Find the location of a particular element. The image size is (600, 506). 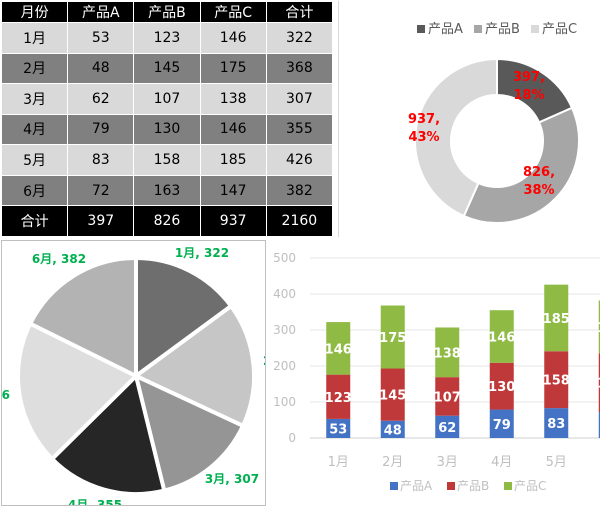

table-cell: 185 is located at coordinates (233, 160).